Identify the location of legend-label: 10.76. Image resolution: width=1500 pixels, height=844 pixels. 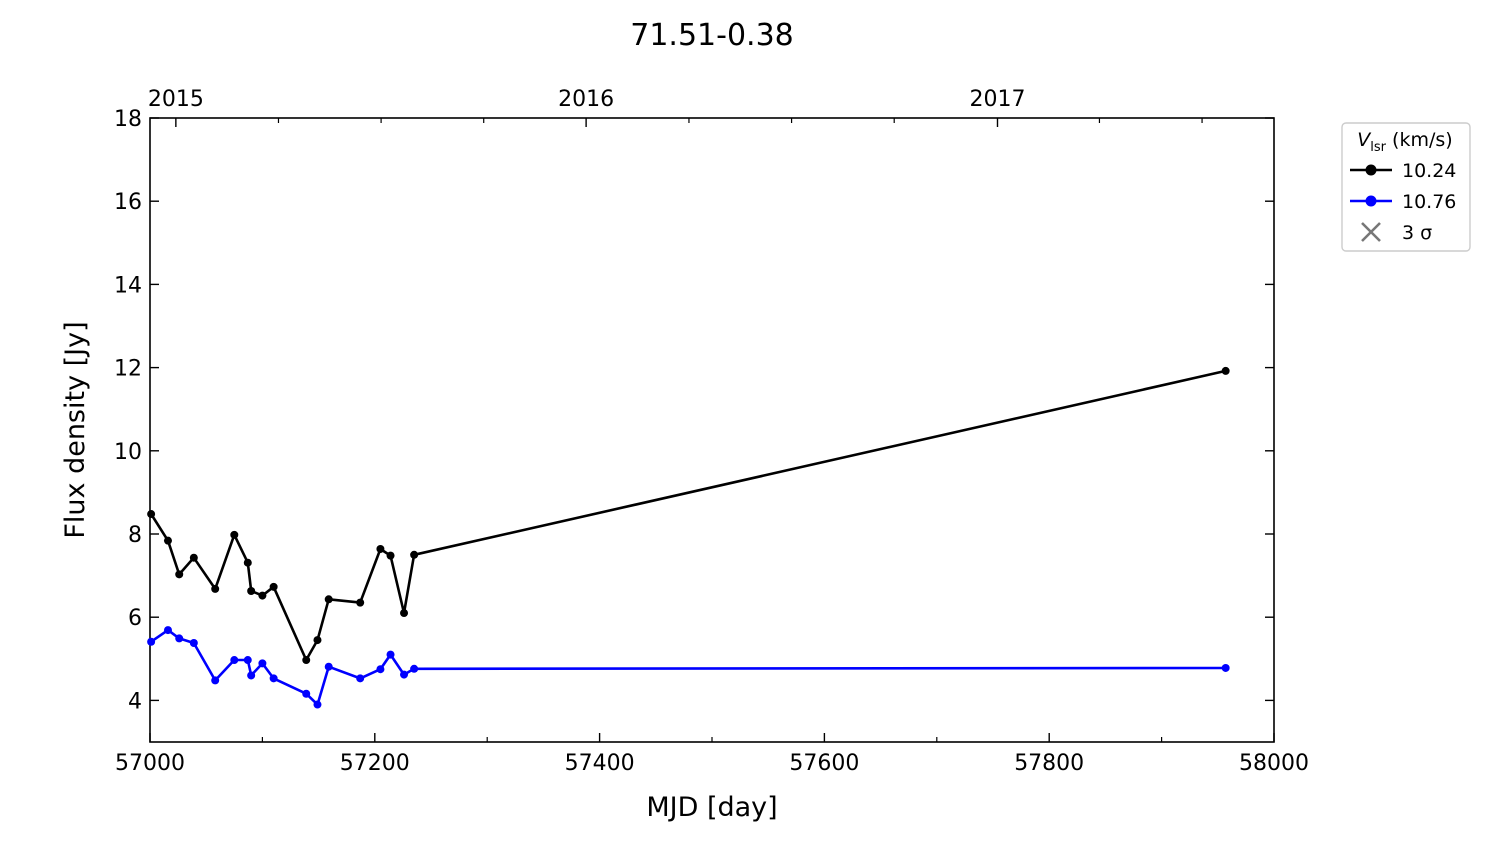
(1429, 202).